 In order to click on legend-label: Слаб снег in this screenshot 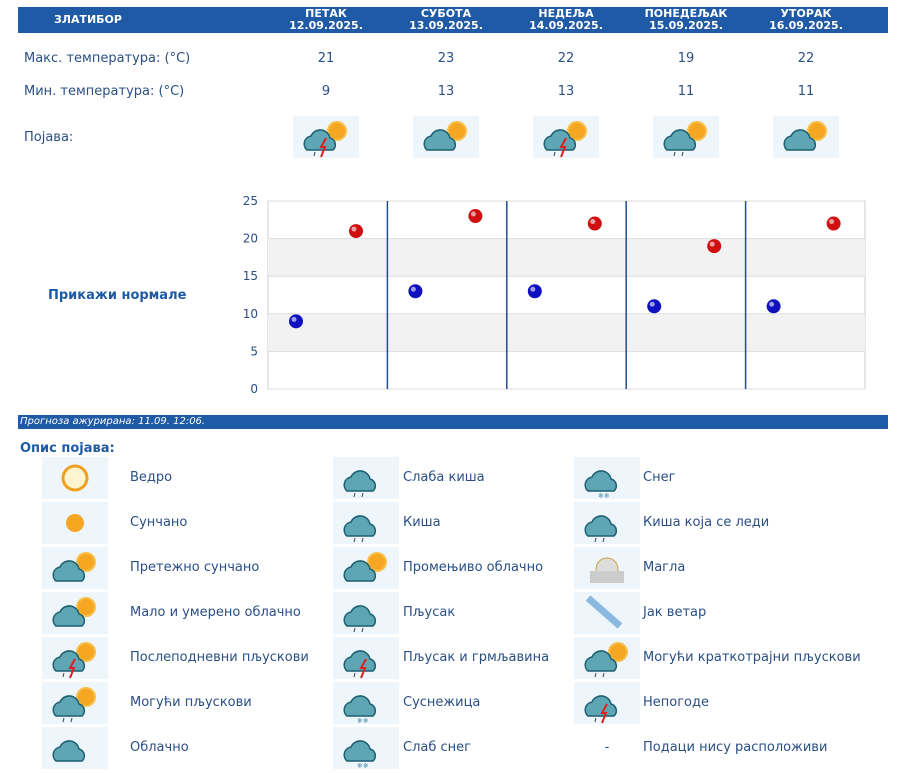, I will do `click(437, 747)`.